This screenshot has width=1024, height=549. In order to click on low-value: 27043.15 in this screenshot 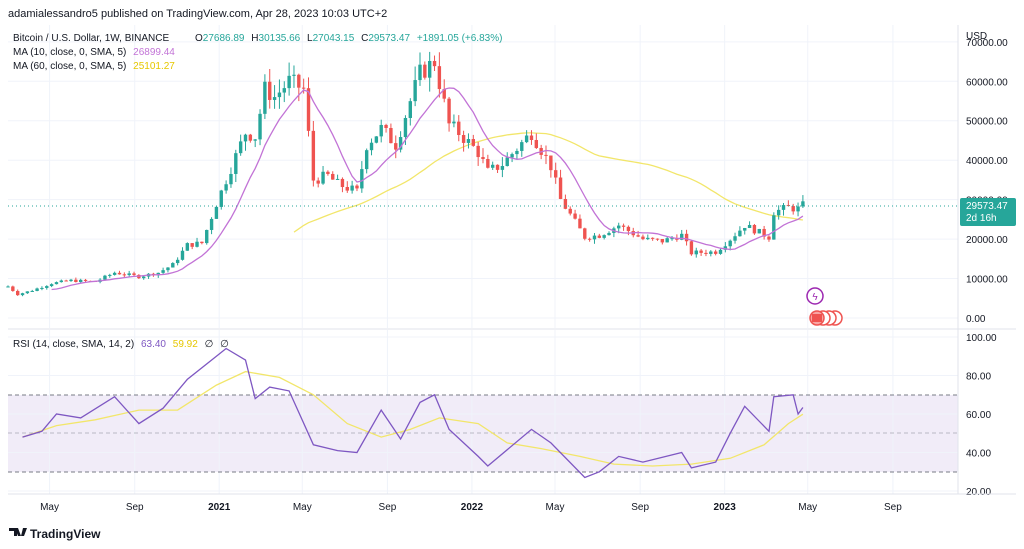, I will do `click(334, 38)`.